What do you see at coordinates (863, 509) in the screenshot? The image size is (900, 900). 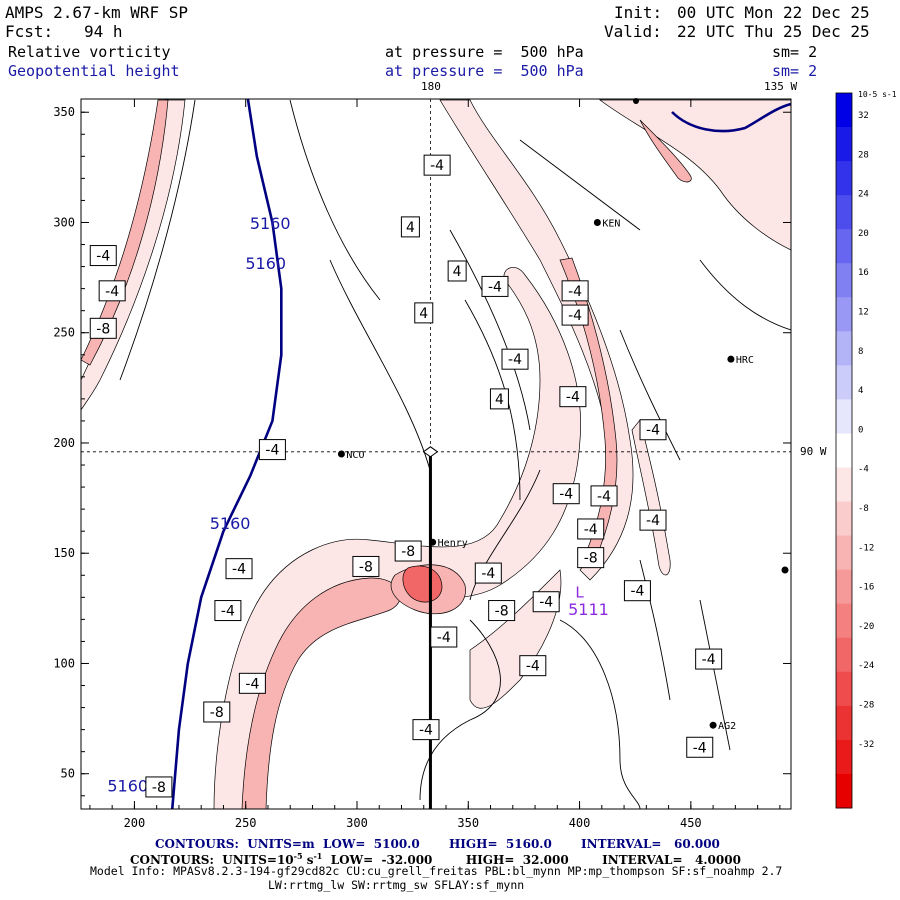 I see `colorbar-tick-label: -8` at bounding box center [863, 509].